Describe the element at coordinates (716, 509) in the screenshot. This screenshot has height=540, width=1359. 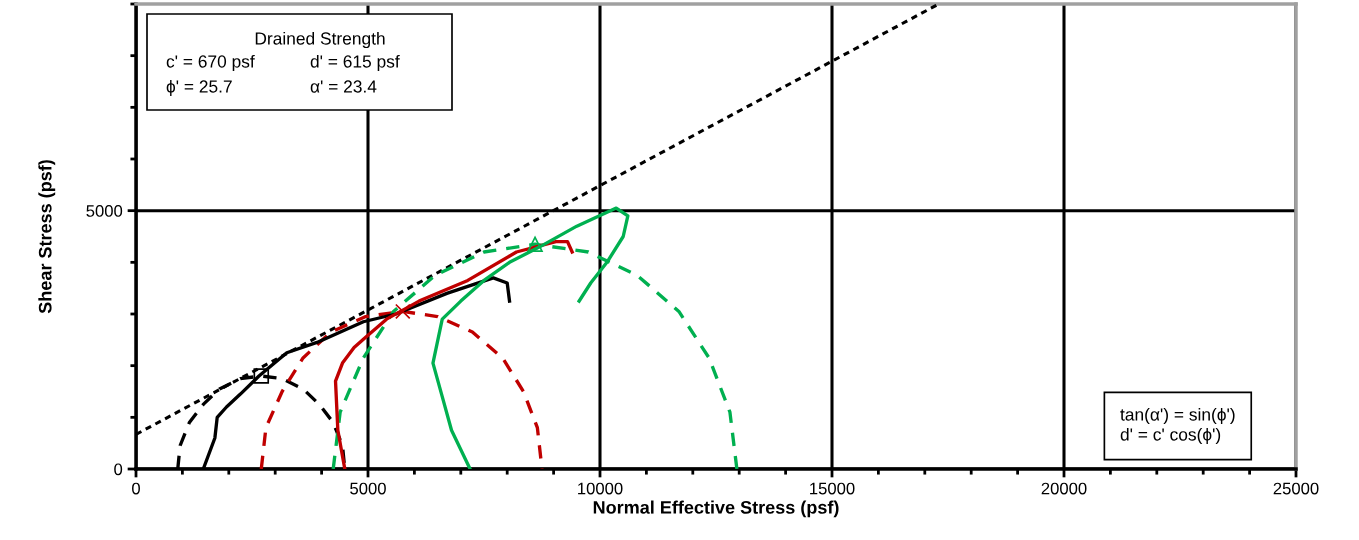
I see `x-axis-title: Normal Effective Stress (psf)` at that location.